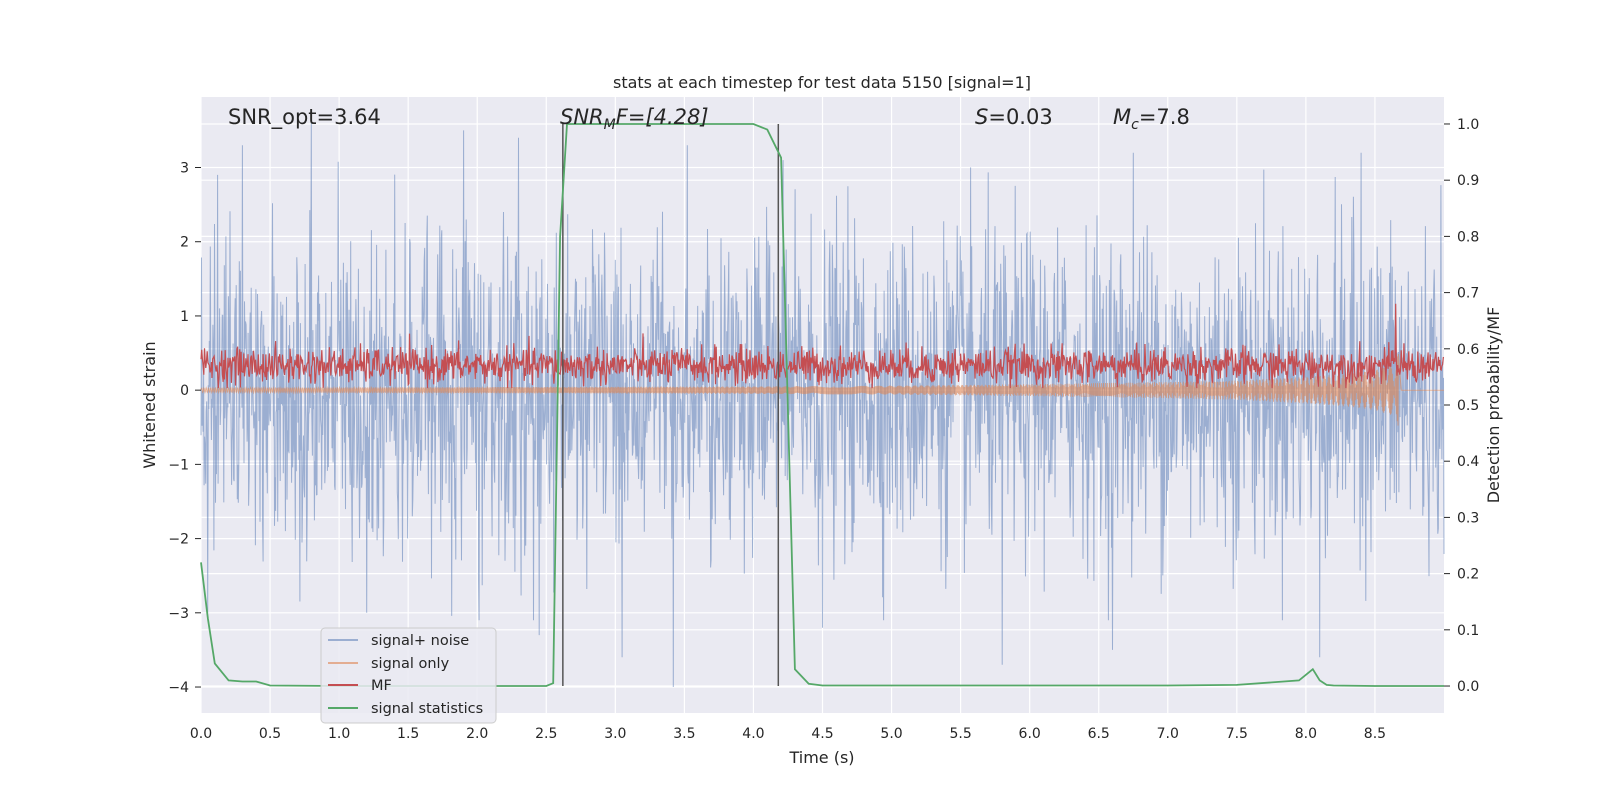 The width and height of the screenshot is (1600, 800). I want to click on y-tick-label-right: 0.2, so click(1468, 575).